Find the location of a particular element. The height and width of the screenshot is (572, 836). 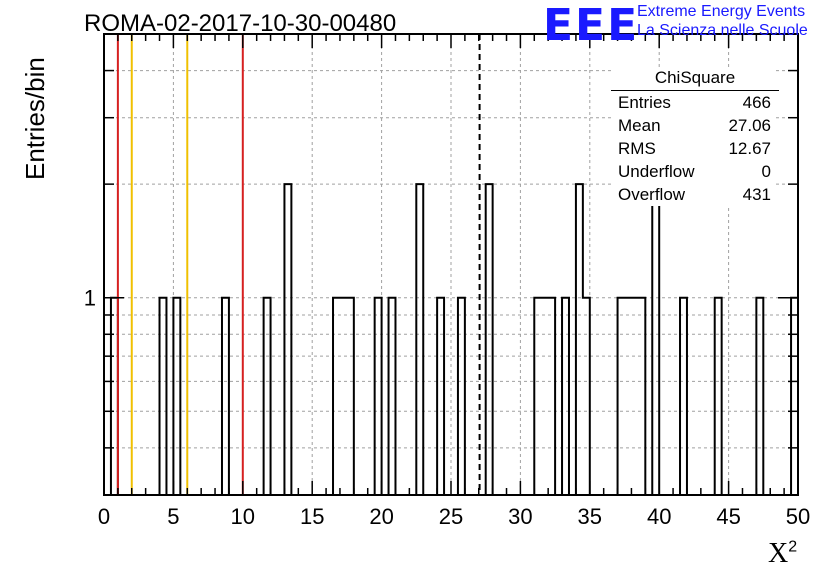

logo-text-line2: La Scienza nelle Scuole is located at coordinates (722, 30).